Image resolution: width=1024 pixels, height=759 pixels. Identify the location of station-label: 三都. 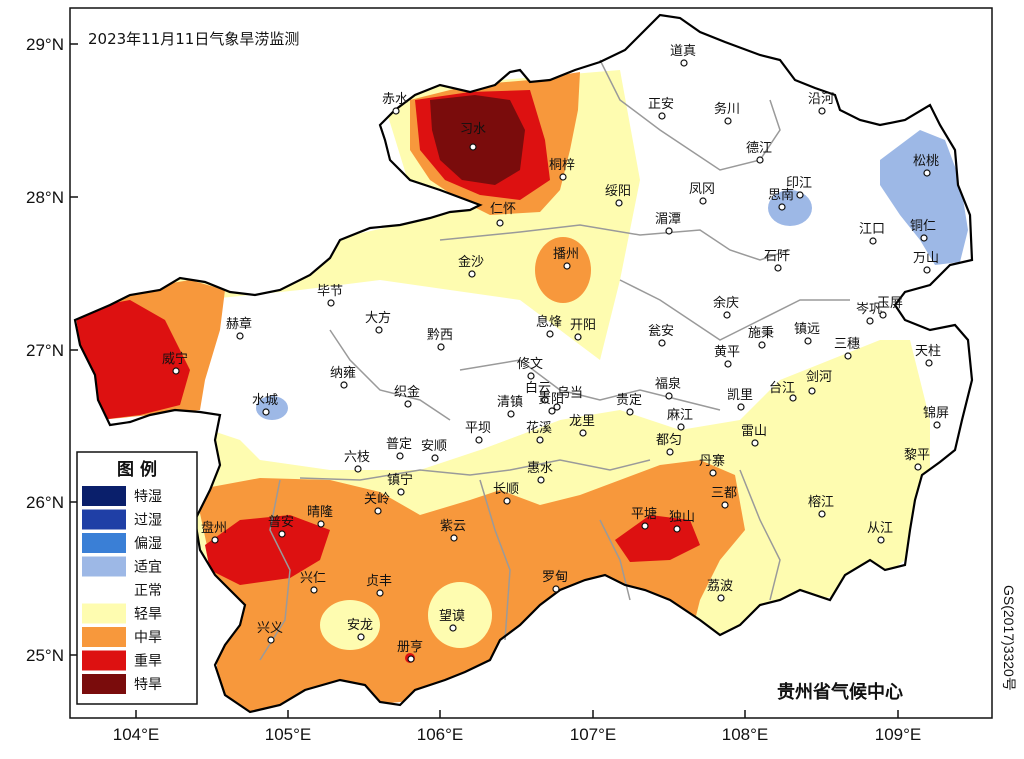
(724, 493).